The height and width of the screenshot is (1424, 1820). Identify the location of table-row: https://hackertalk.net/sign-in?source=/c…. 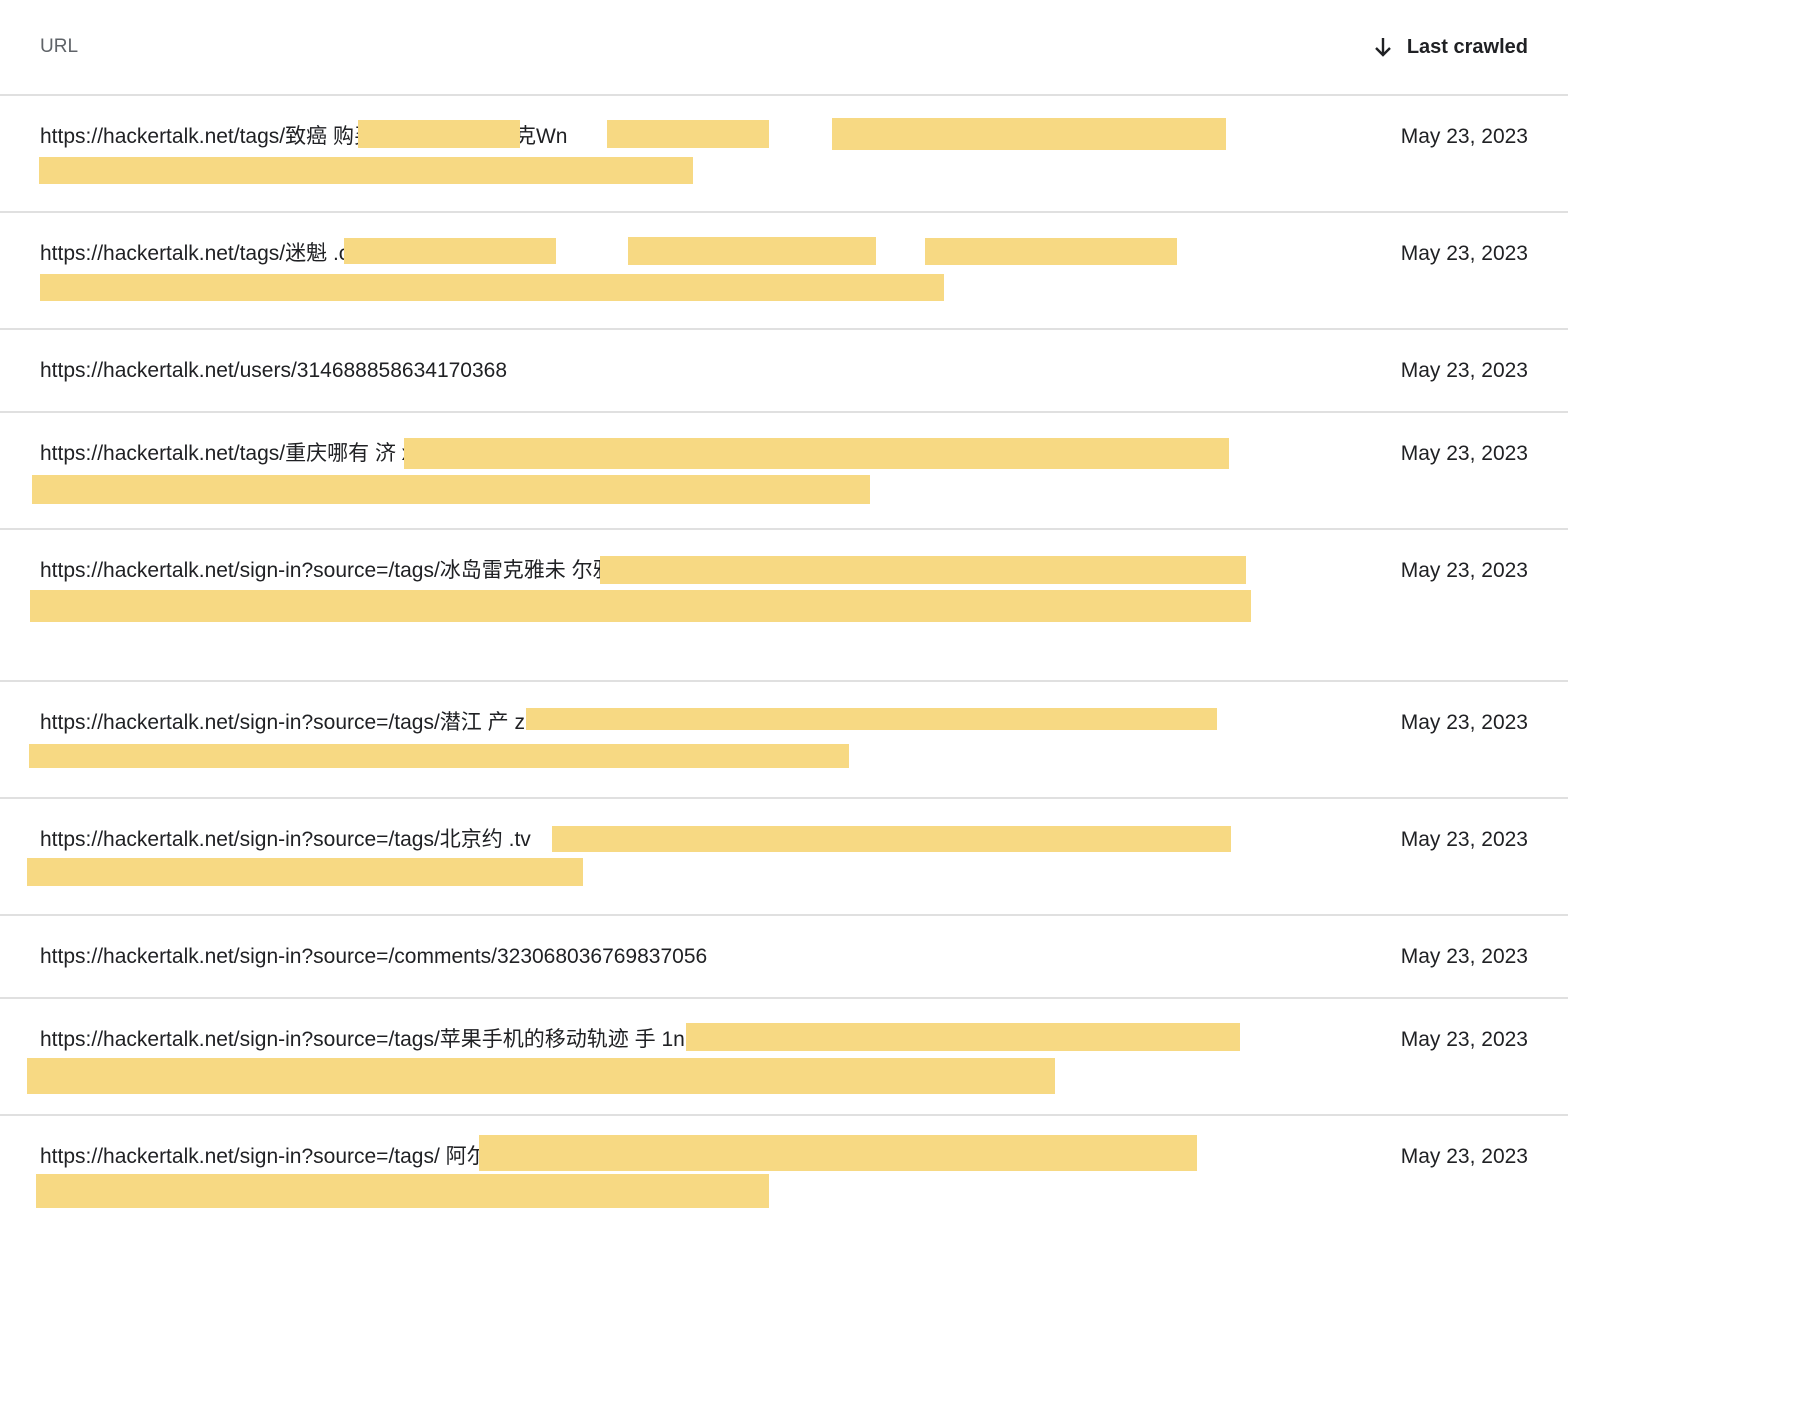
(784, 957).